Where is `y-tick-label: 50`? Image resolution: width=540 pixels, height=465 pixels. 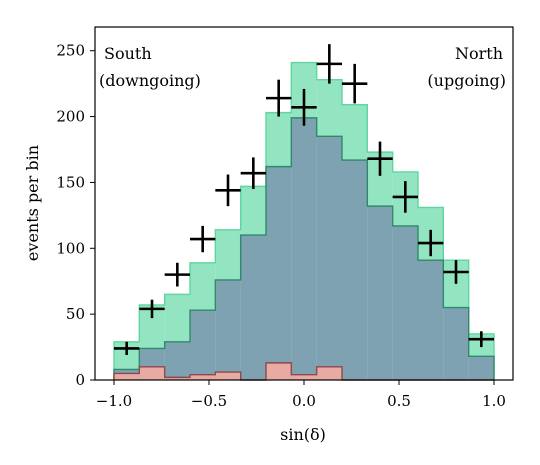 y-tick-label: 50 is located at coordinates (75, 314).